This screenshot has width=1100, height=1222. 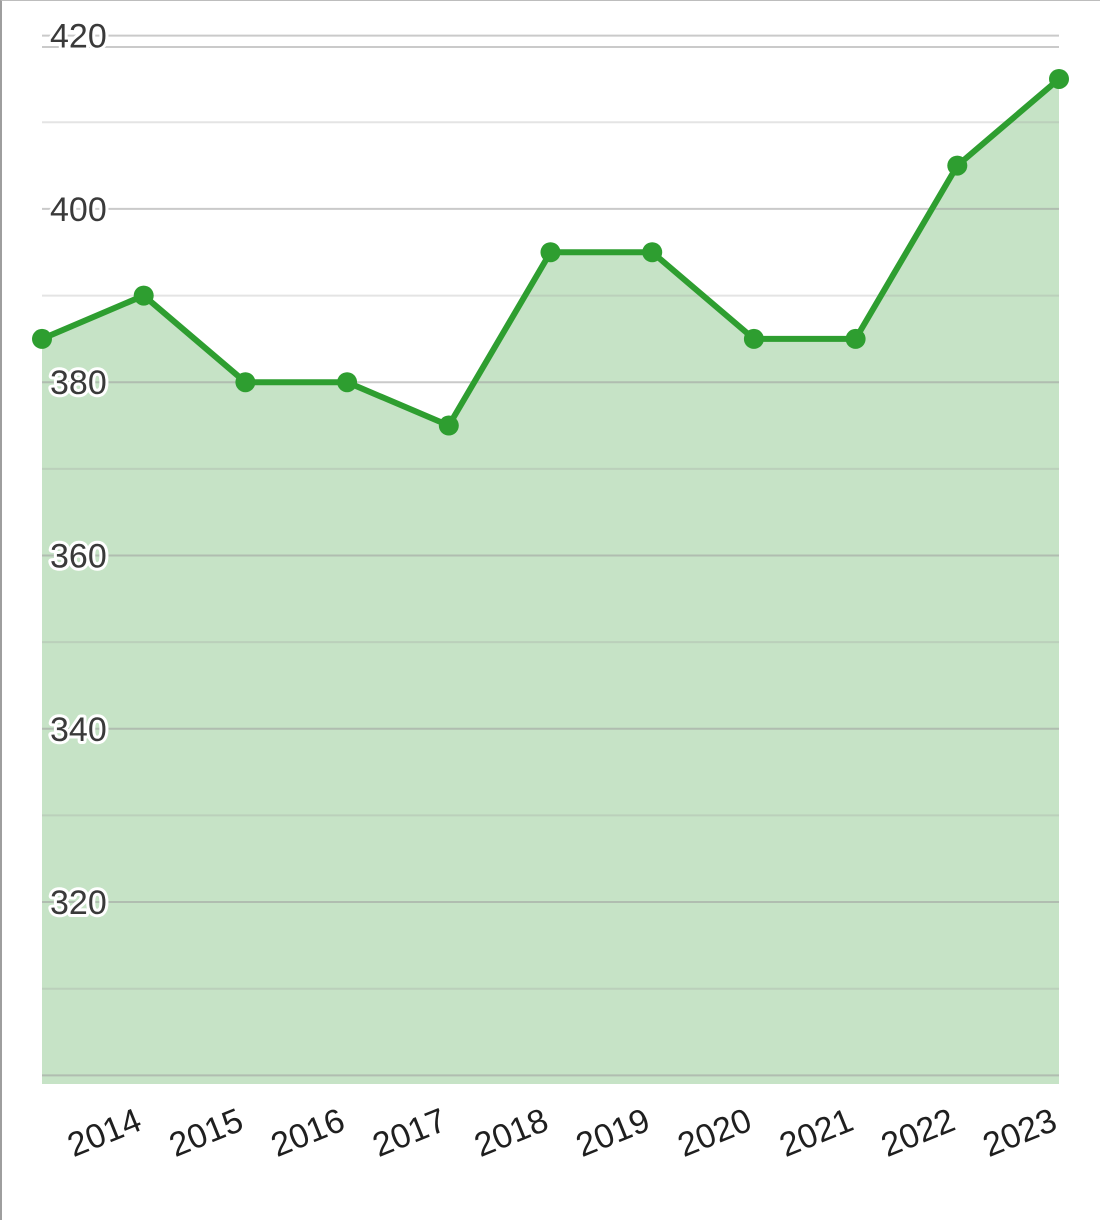 What do you see at coordinates (409, 1133) in the screenshot?
I see `x-tick-label: 2017` at bounding box center [409, 1133].